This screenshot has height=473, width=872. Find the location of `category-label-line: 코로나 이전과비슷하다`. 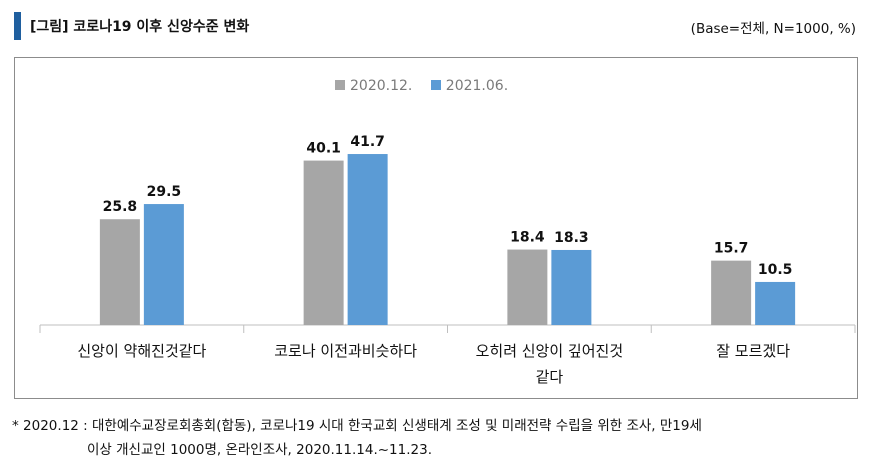

category-label-line: 코로나 이전과비슷하다 is located at coordinates (346, 351).